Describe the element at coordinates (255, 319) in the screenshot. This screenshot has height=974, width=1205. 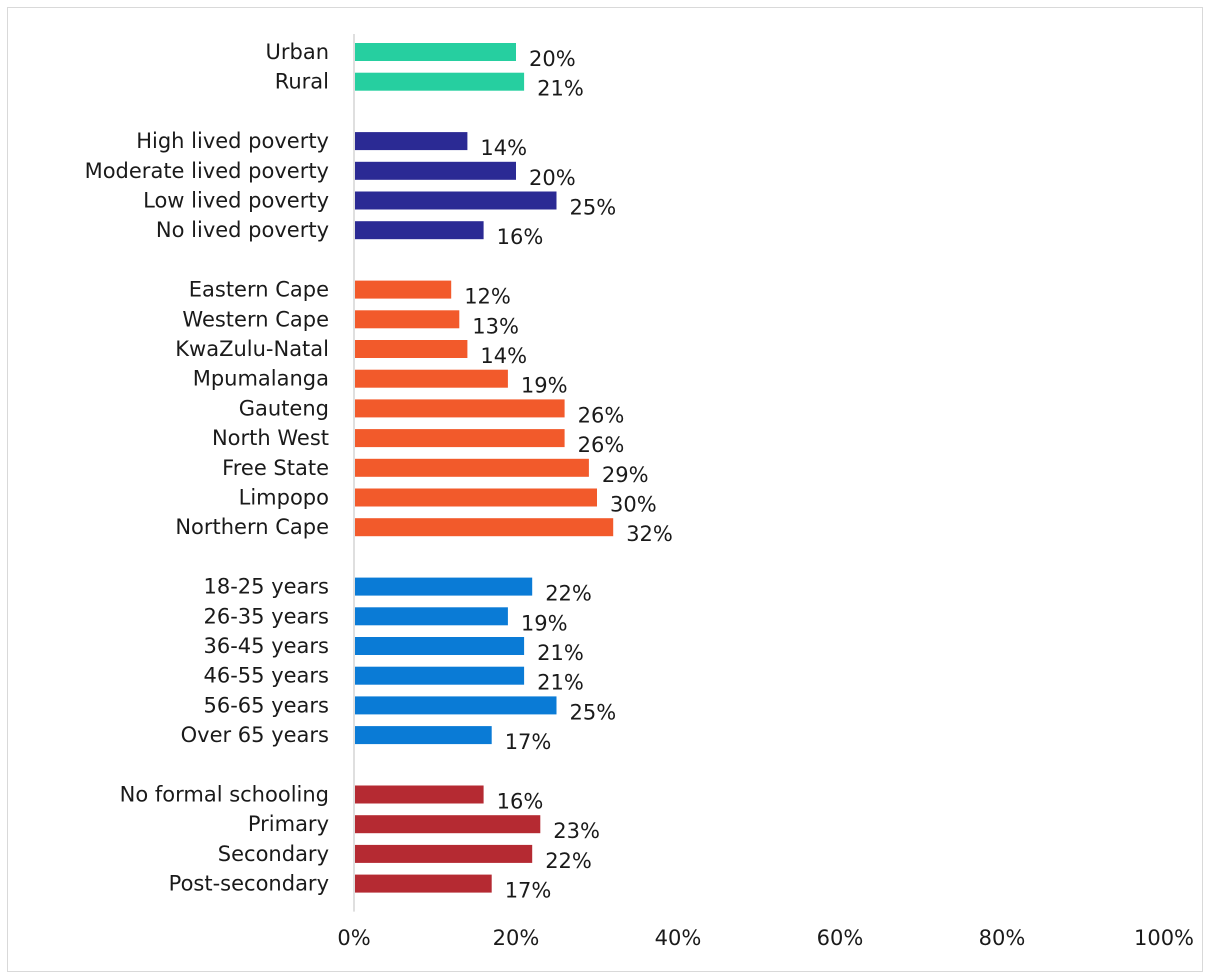
I see `category-label: Western Cape` at that location.